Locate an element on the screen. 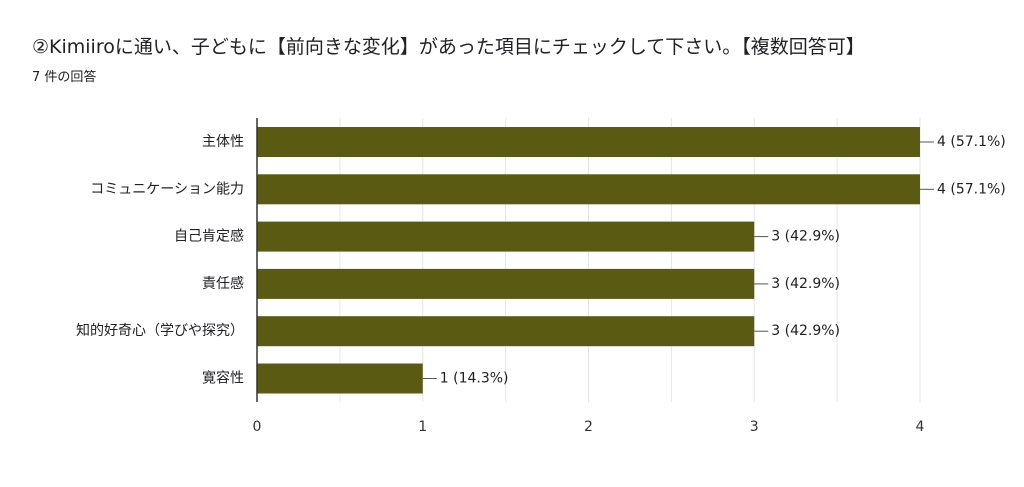 This screenshot has height=487, width=1024. response-count: 7 件の回答 is located at coordinates (64, 77).